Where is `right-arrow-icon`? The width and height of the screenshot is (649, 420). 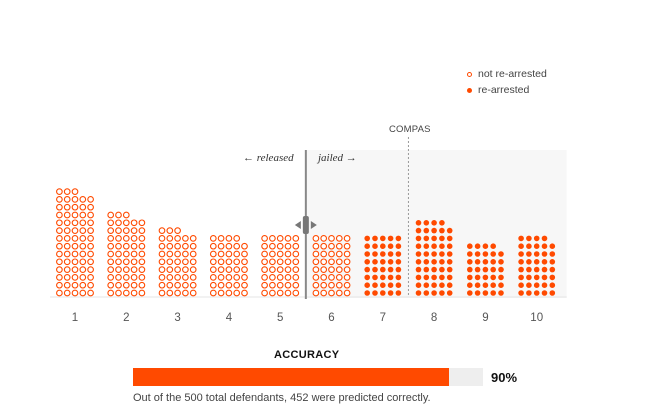
right-arrow-icon is located at coordinates (313, 225).